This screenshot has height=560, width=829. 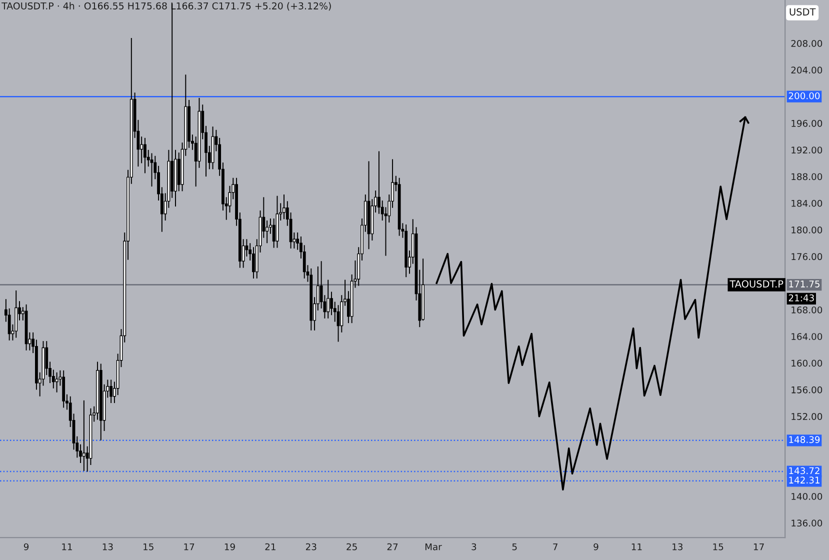 What do you see at coordinates (806, 43) in the screenshot?
I see `y-tick-label: 208.00` at bounding box center [806, 43].